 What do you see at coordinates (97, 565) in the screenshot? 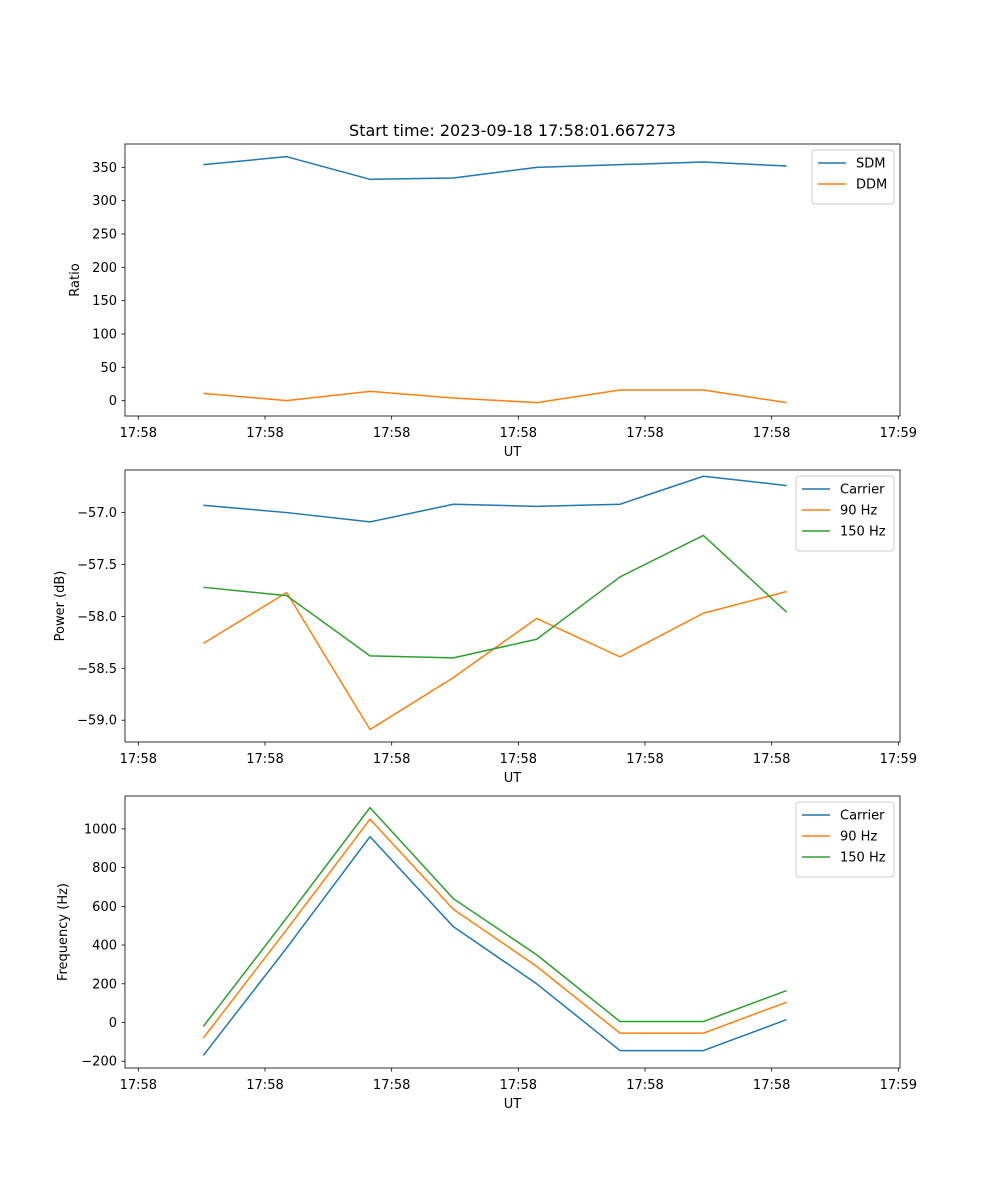
I see `y-tick-label: −57.5` at bounding box center [97, 565].